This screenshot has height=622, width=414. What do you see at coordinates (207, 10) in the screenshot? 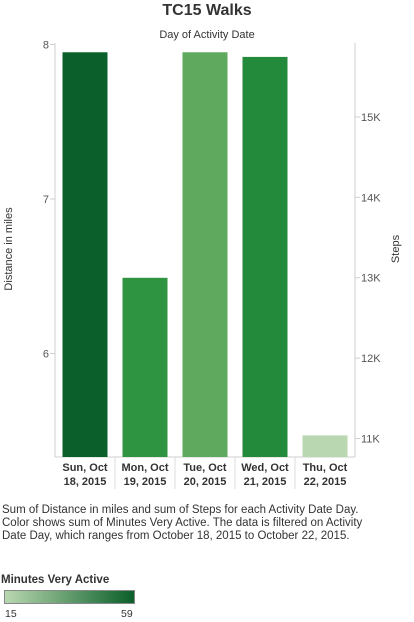
I see `chart-title: TC15 Walks` at bounding box center [207, 10].